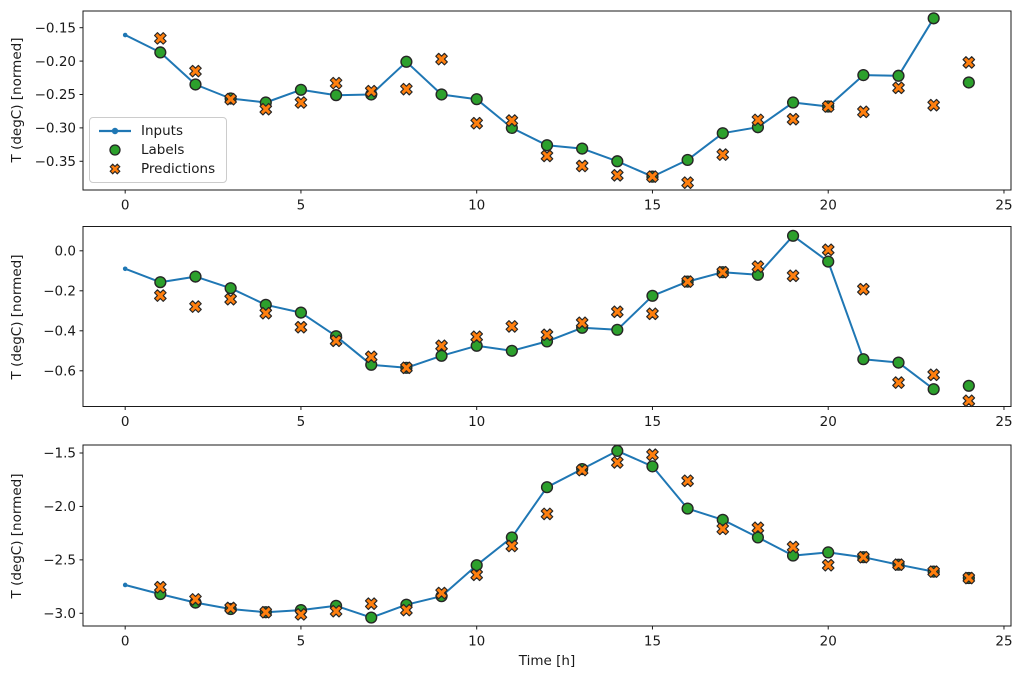  I want to click on y-tick-label: −1.5, so click(59, 454).